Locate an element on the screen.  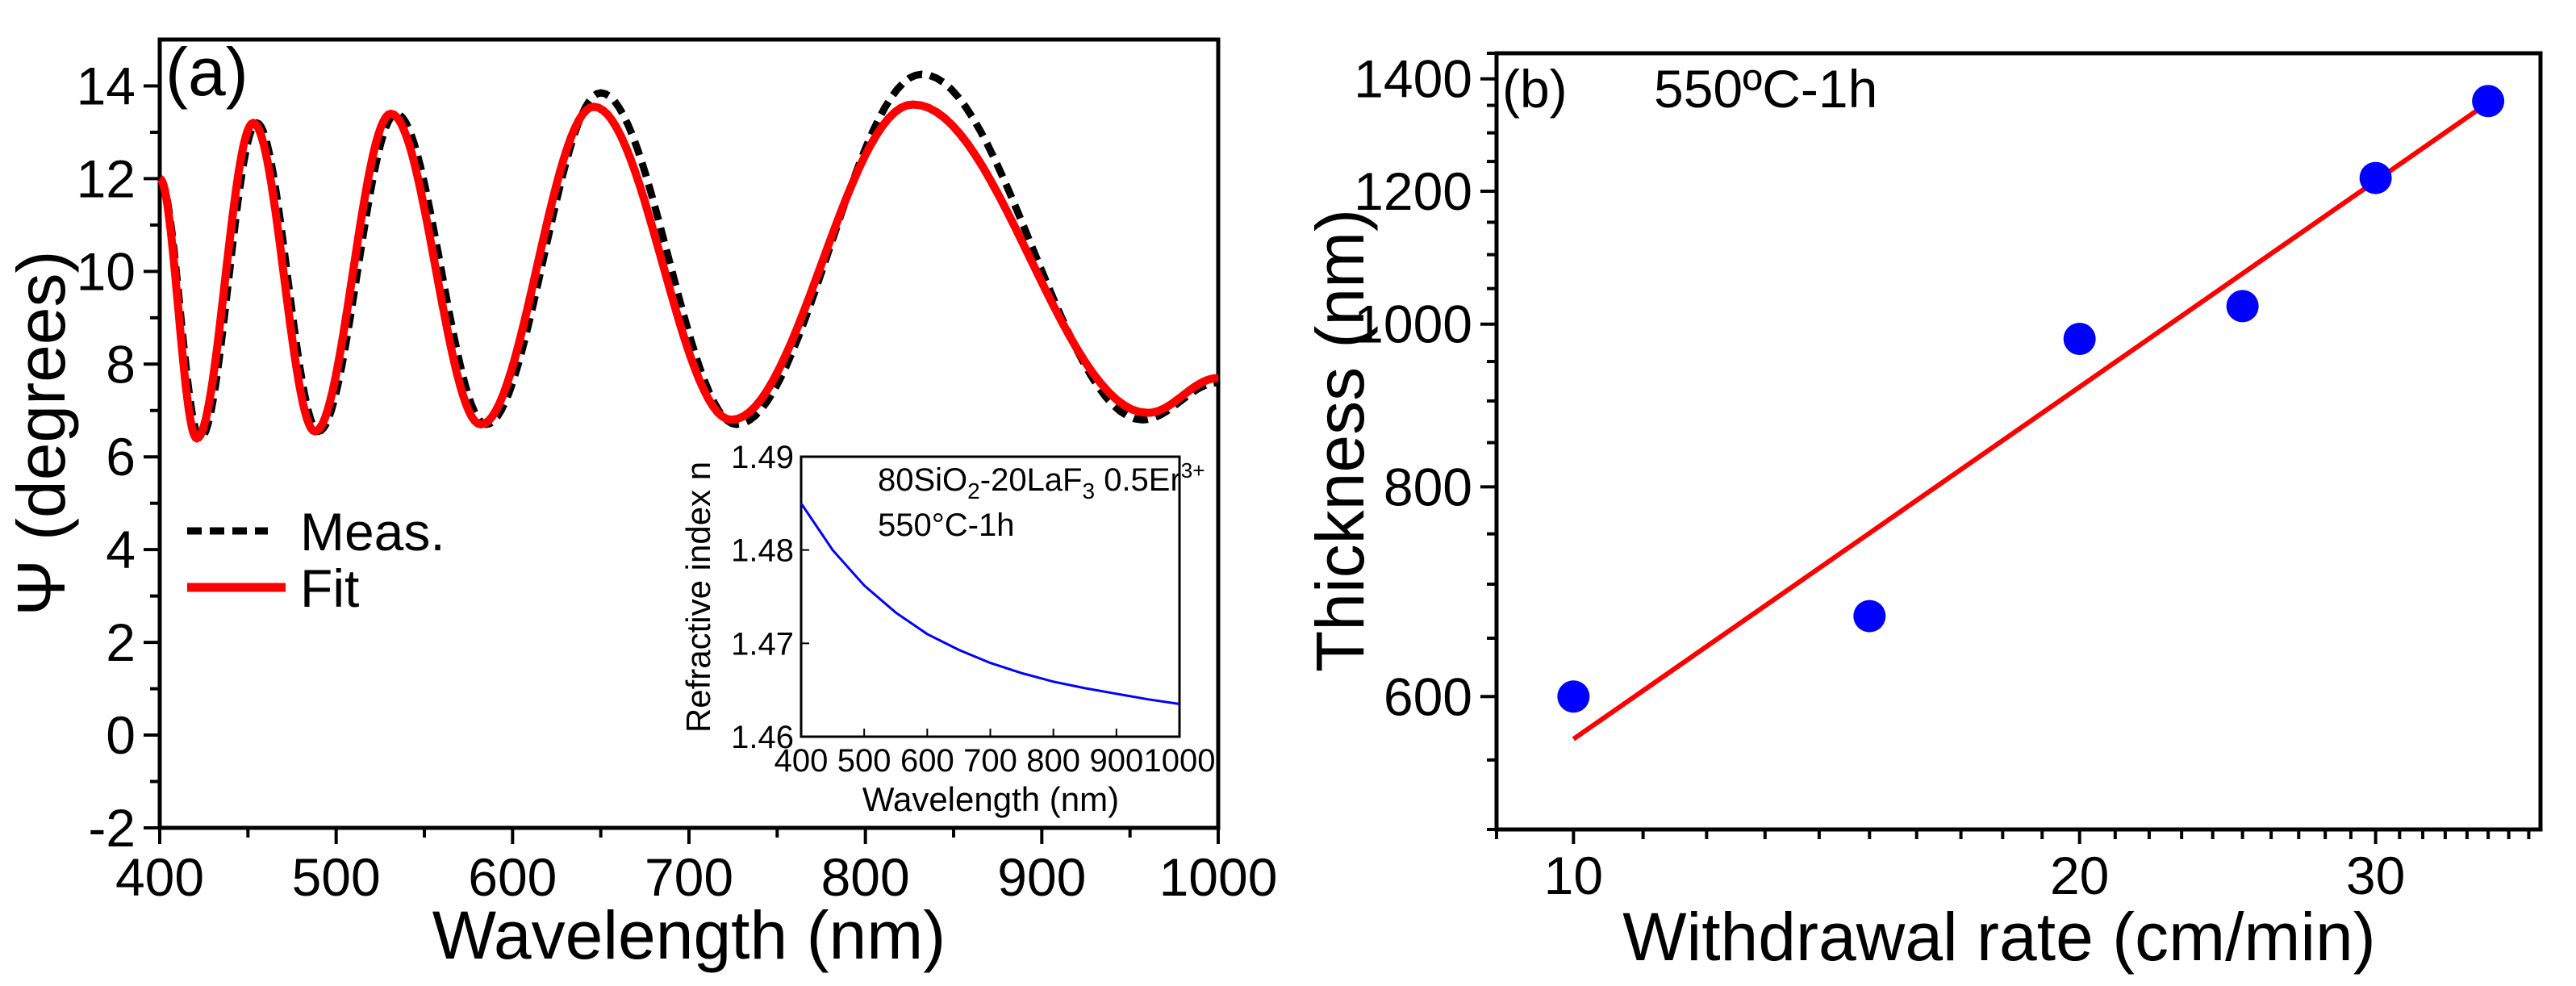
x-tick-label-b: 20 is located at coordinates (2079, 875).